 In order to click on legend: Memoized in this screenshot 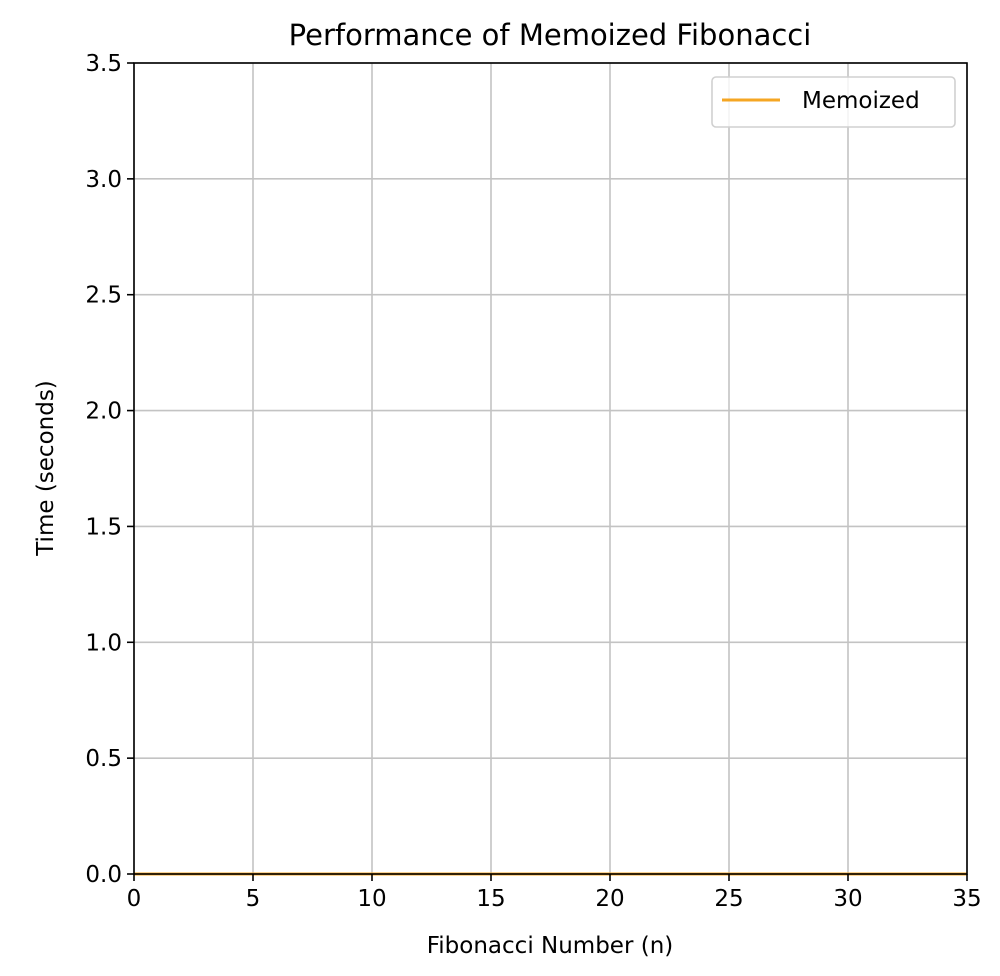, I will do `click(833, 102)`.